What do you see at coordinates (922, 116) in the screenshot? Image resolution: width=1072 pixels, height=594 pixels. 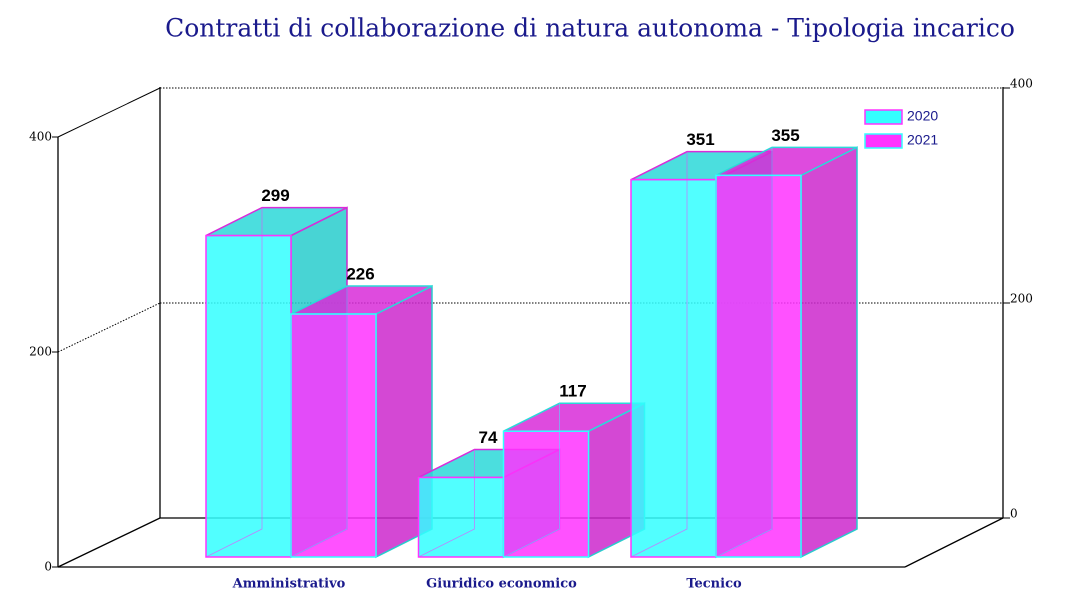 I see `legend-label: 2020` at bounding box center [922, 116].